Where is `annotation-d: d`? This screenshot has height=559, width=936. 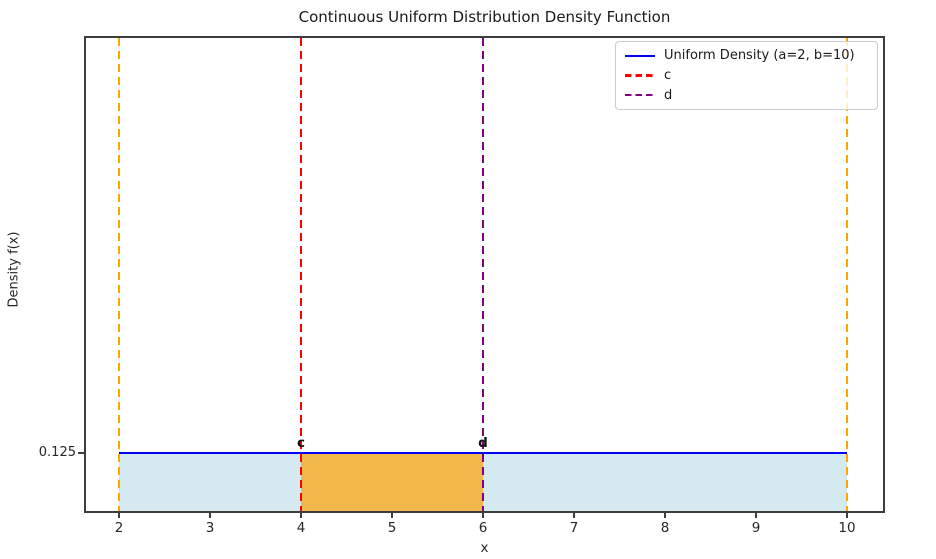
annotation-d: d is located at coordinates (483, 443).